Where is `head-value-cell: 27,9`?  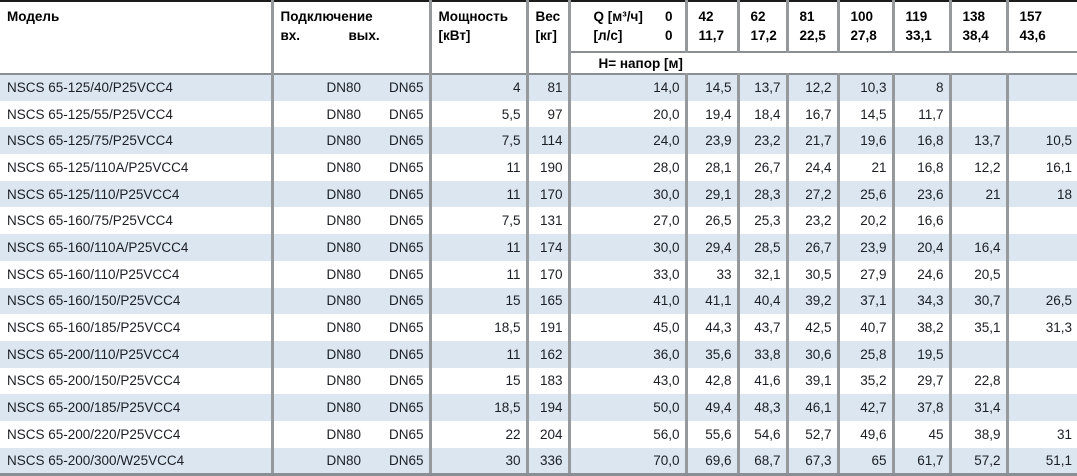
head-value-cell: 27,9 is located at coordinates (866, 274).